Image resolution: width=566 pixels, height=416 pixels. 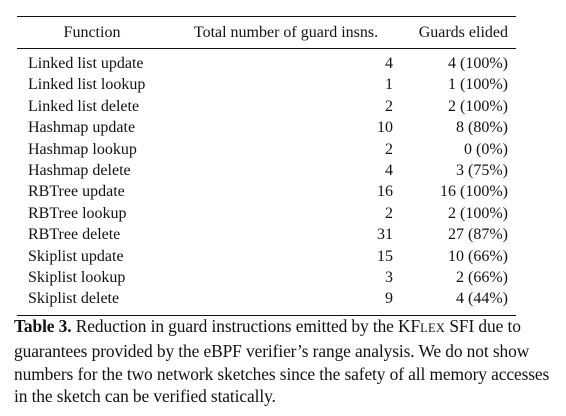 I want to click on cell-guards-elided: 3 (75%), so click(x=482, y=171).